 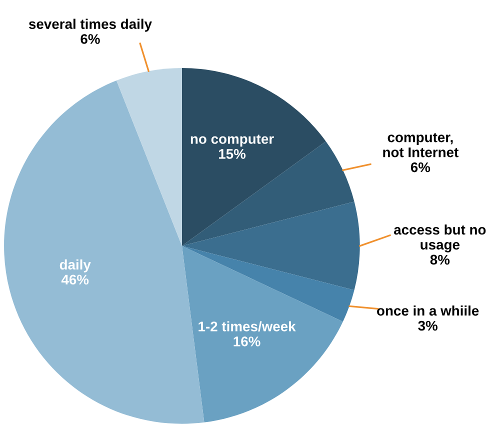 What do you see at coordinates (420, 145) in the screenshot?
I see `slice-label: computer, not Internet` at bounding box center [420, 145].